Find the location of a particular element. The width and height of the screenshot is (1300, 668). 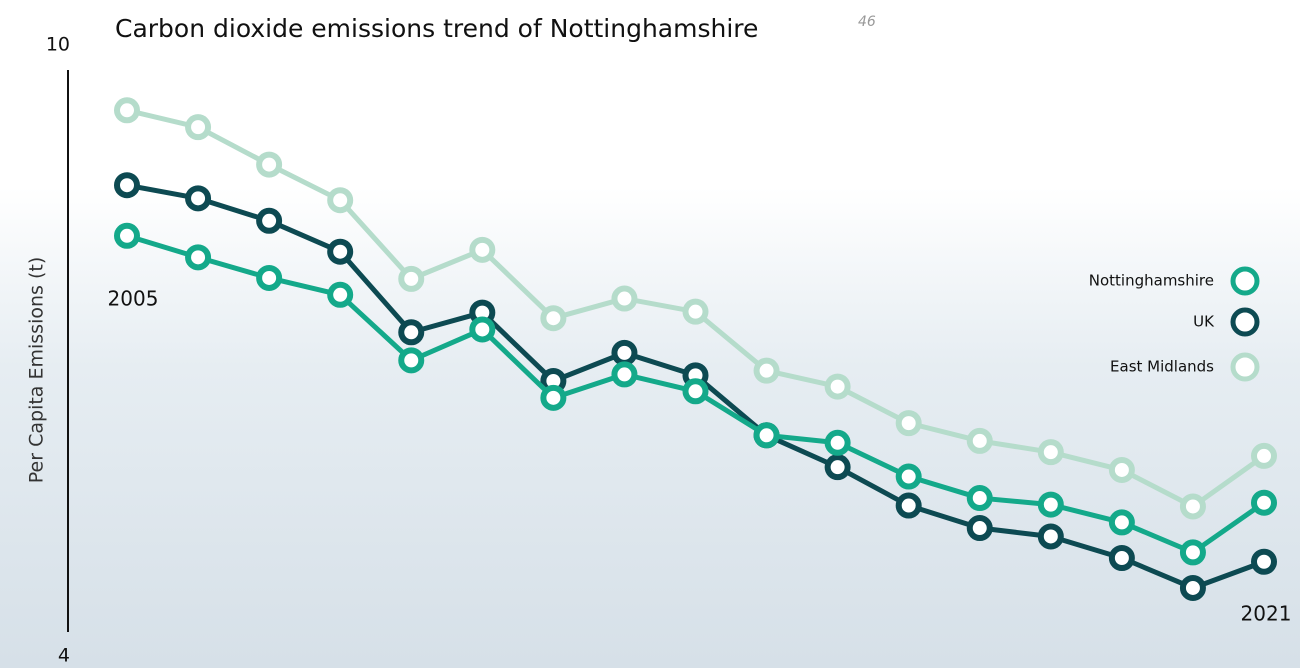

title-note: 46 is located at coordinates (867, 22).